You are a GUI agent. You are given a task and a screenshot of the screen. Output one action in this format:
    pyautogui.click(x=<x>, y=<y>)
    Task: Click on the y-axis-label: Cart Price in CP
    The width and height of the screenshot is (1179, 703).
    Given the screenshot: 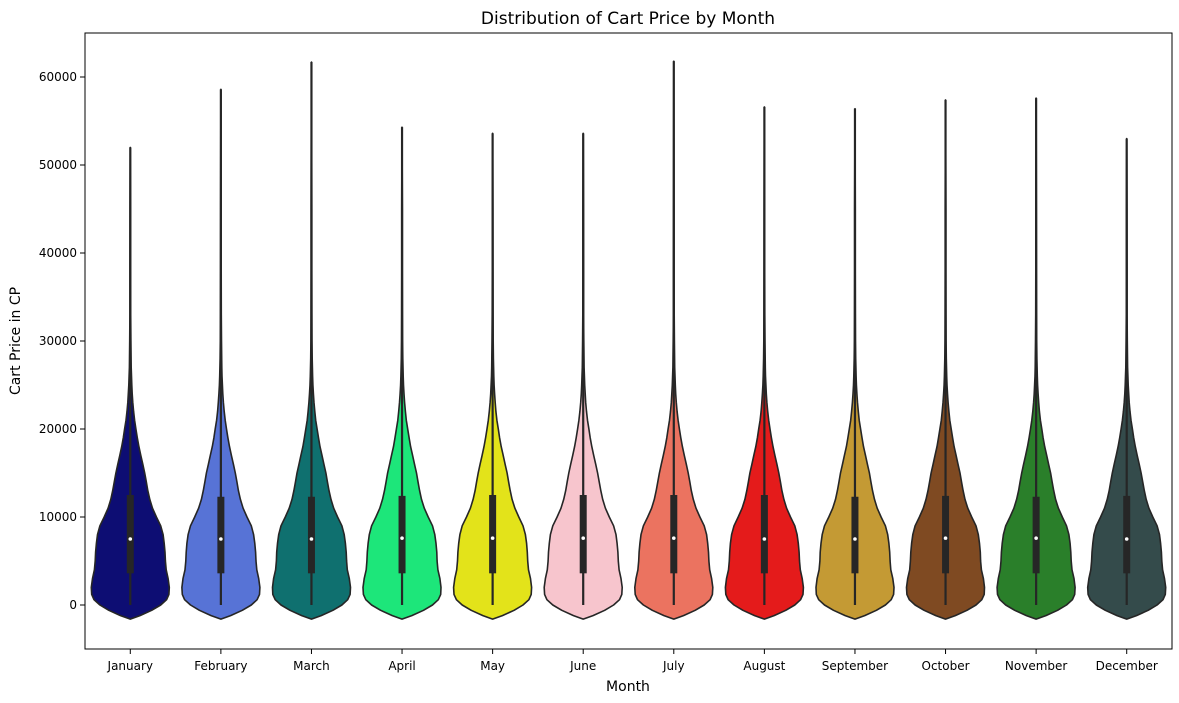 What is the action you would take?
    pyautogui.click(x=16, y=341)
    